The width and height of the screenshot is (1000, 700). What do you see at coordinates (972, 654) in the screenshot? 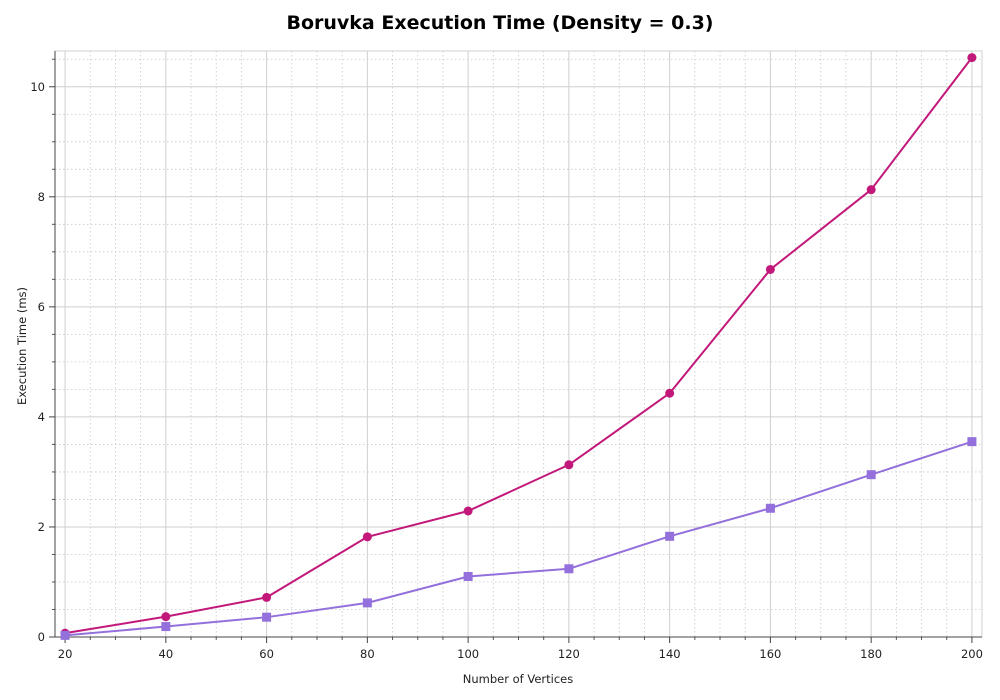
I see `x-tick-label: 200` at bounding box center [972, 654].